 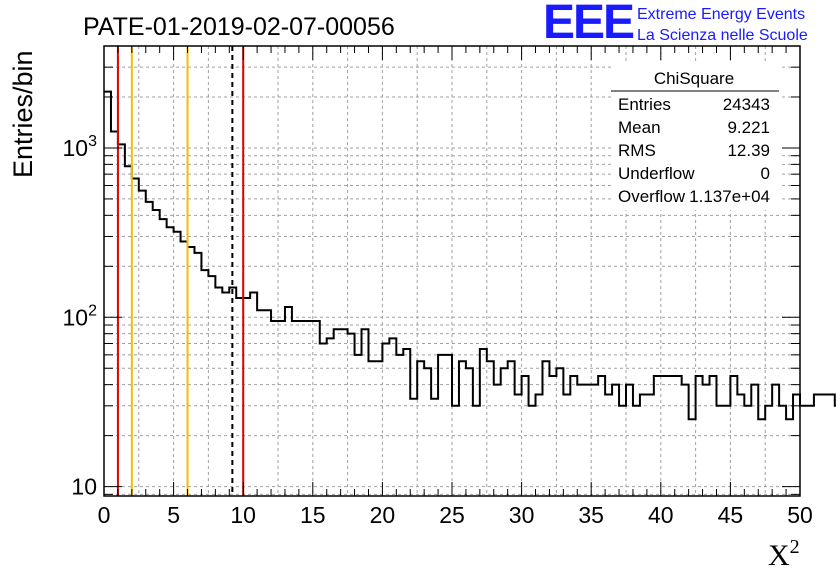 I want to click on x-tick-label: 50, so click(x=800, y=515).